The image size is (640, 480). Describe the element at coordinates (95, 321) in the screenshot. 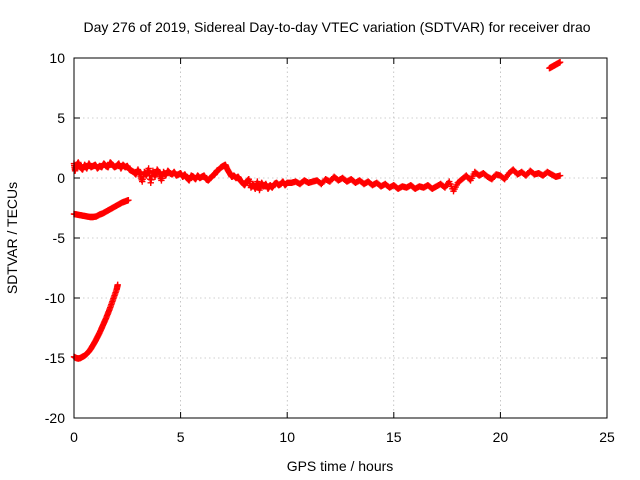

I see `series-steep-rise` at that location.